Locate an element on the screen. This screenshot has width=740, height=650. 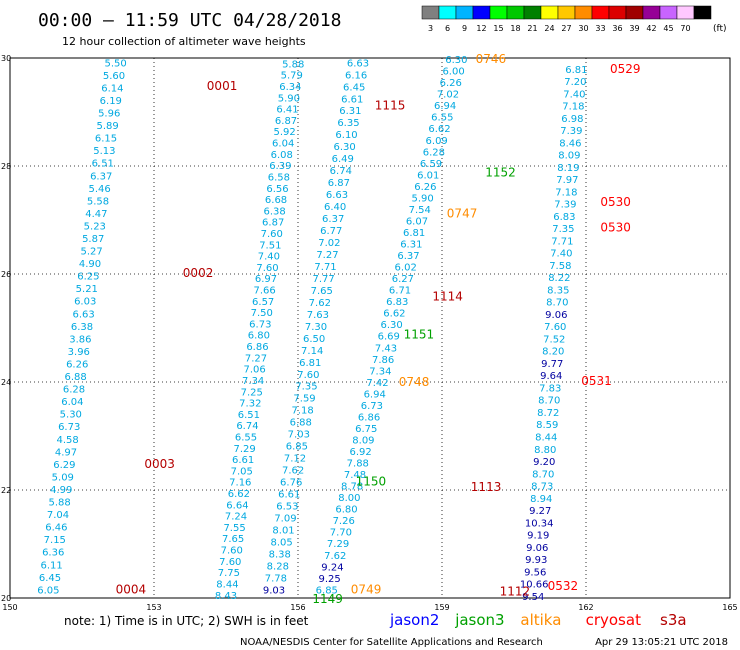
wave-height-value: 7.83 is located at coordinates (550, 388).